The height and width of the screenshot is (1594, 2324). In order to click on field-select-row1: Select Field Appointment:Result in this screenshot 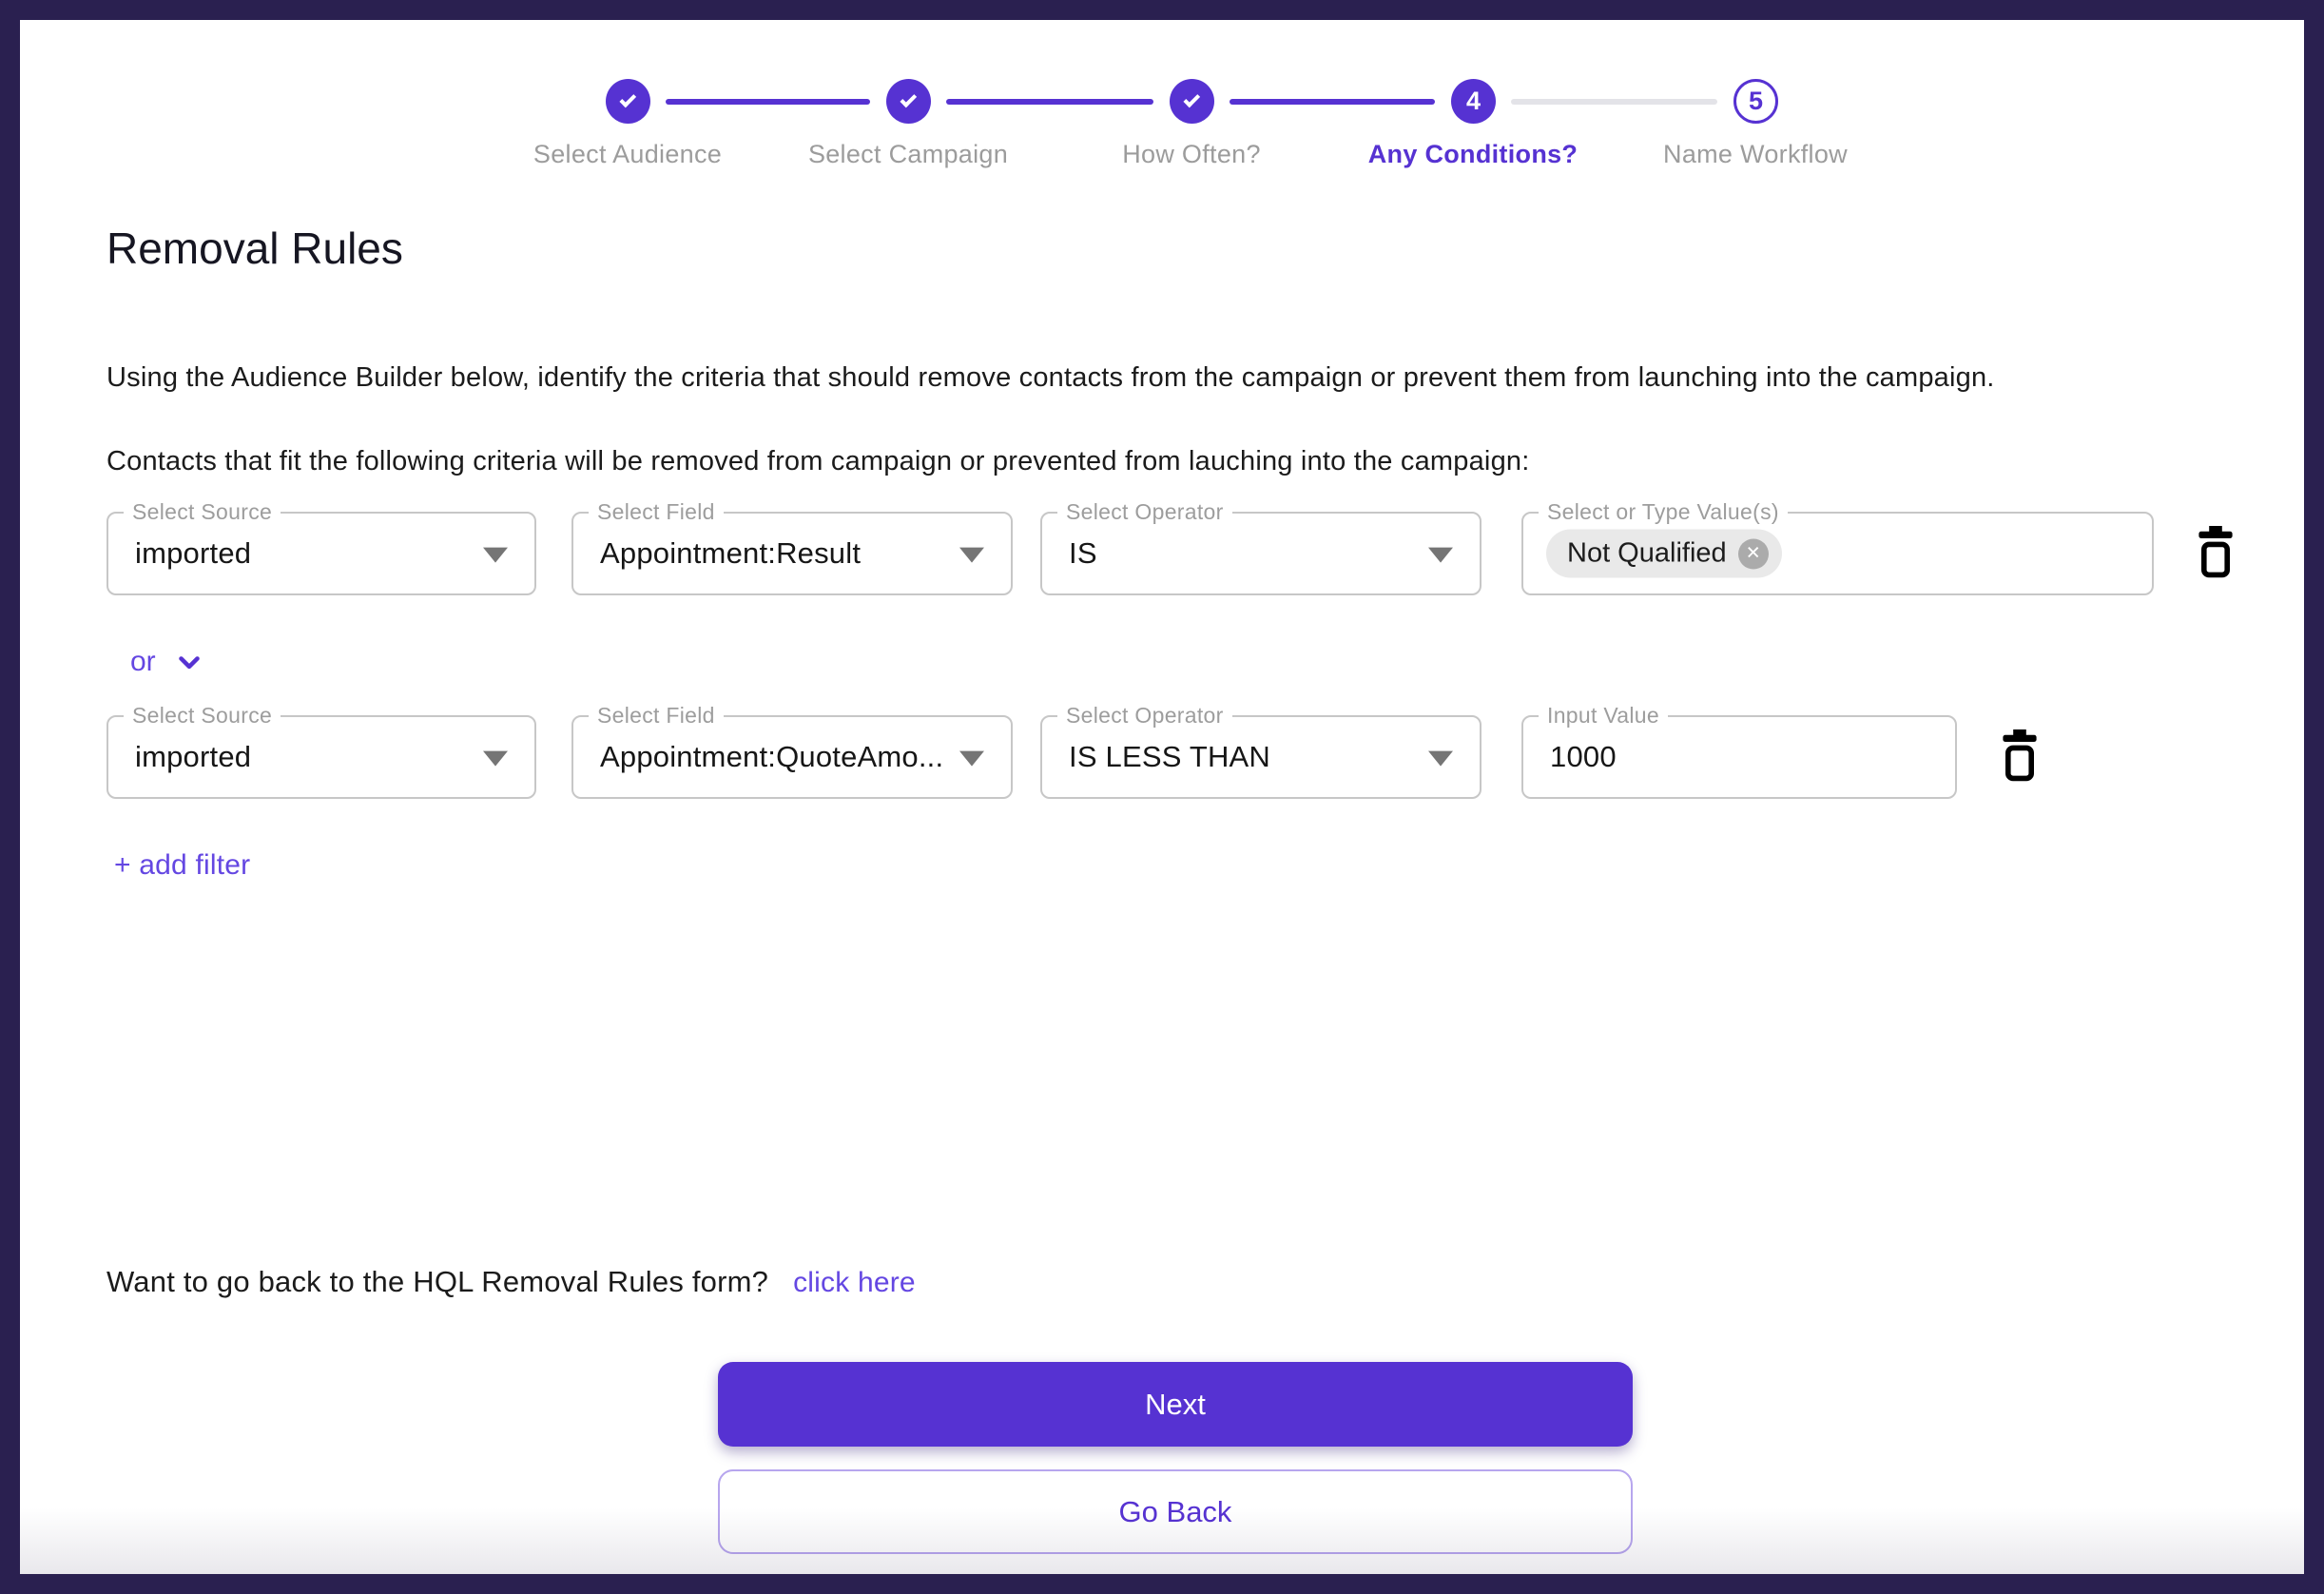, I will do `click(792, 547)`.